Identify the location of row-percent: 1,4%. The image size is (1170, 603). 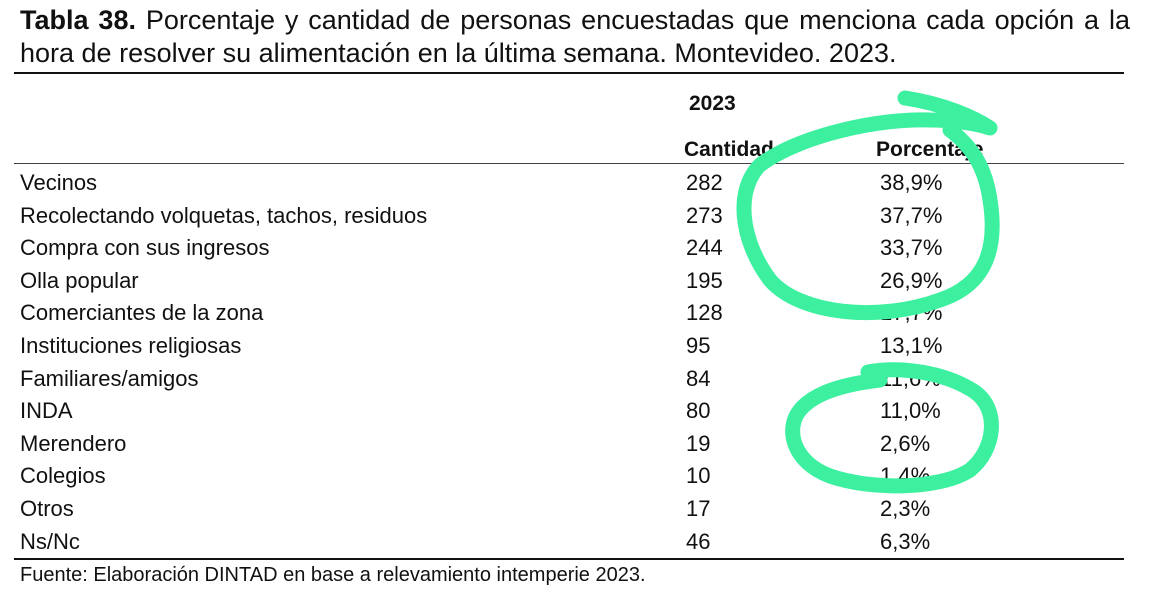
(905, 476).